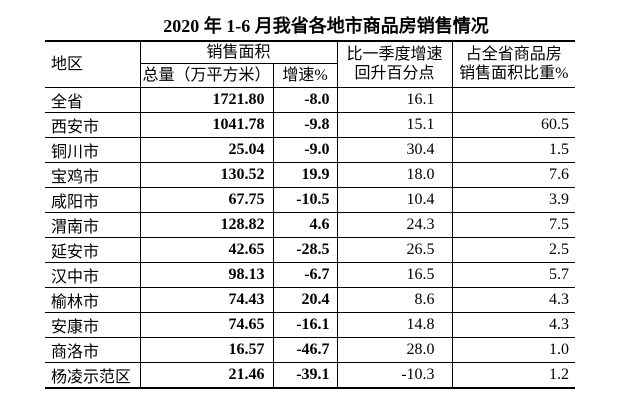  I want to click on region-cell: 商洛市, so click(93, 349).